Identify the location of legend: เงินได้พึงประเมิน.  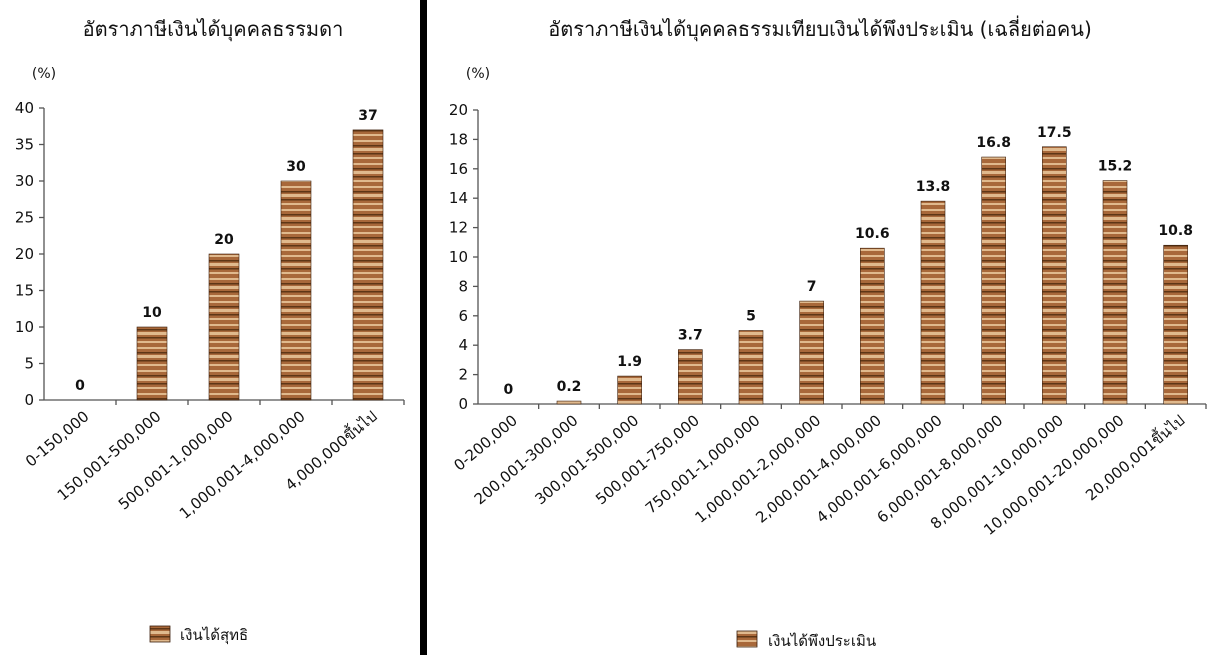
(806, 640).